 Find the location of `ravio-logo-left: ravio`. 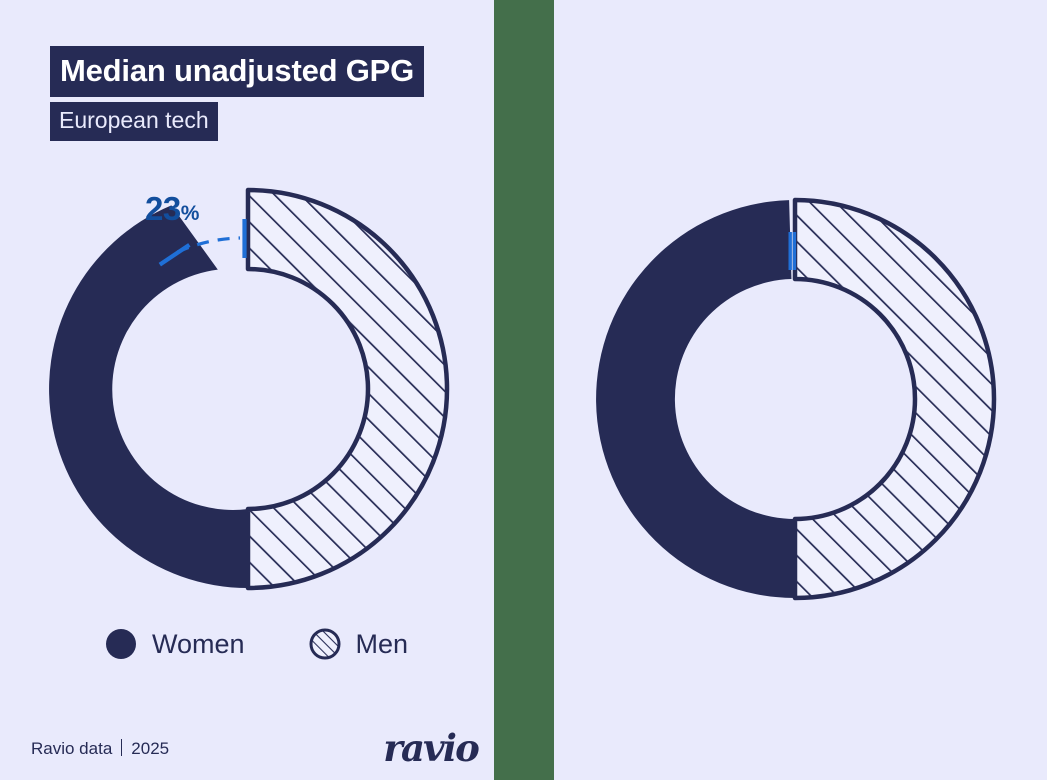

ravio-logo-left: ravio is located at coordinates (431, 747).